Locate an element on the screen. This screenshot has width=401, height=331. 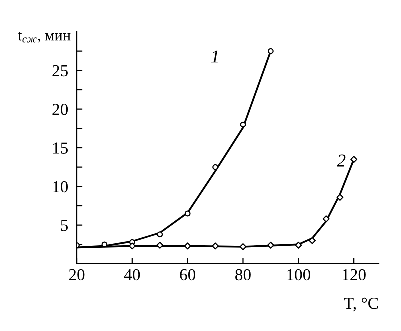
x-axis-title: T, °C is located at coordinates (361, 305).